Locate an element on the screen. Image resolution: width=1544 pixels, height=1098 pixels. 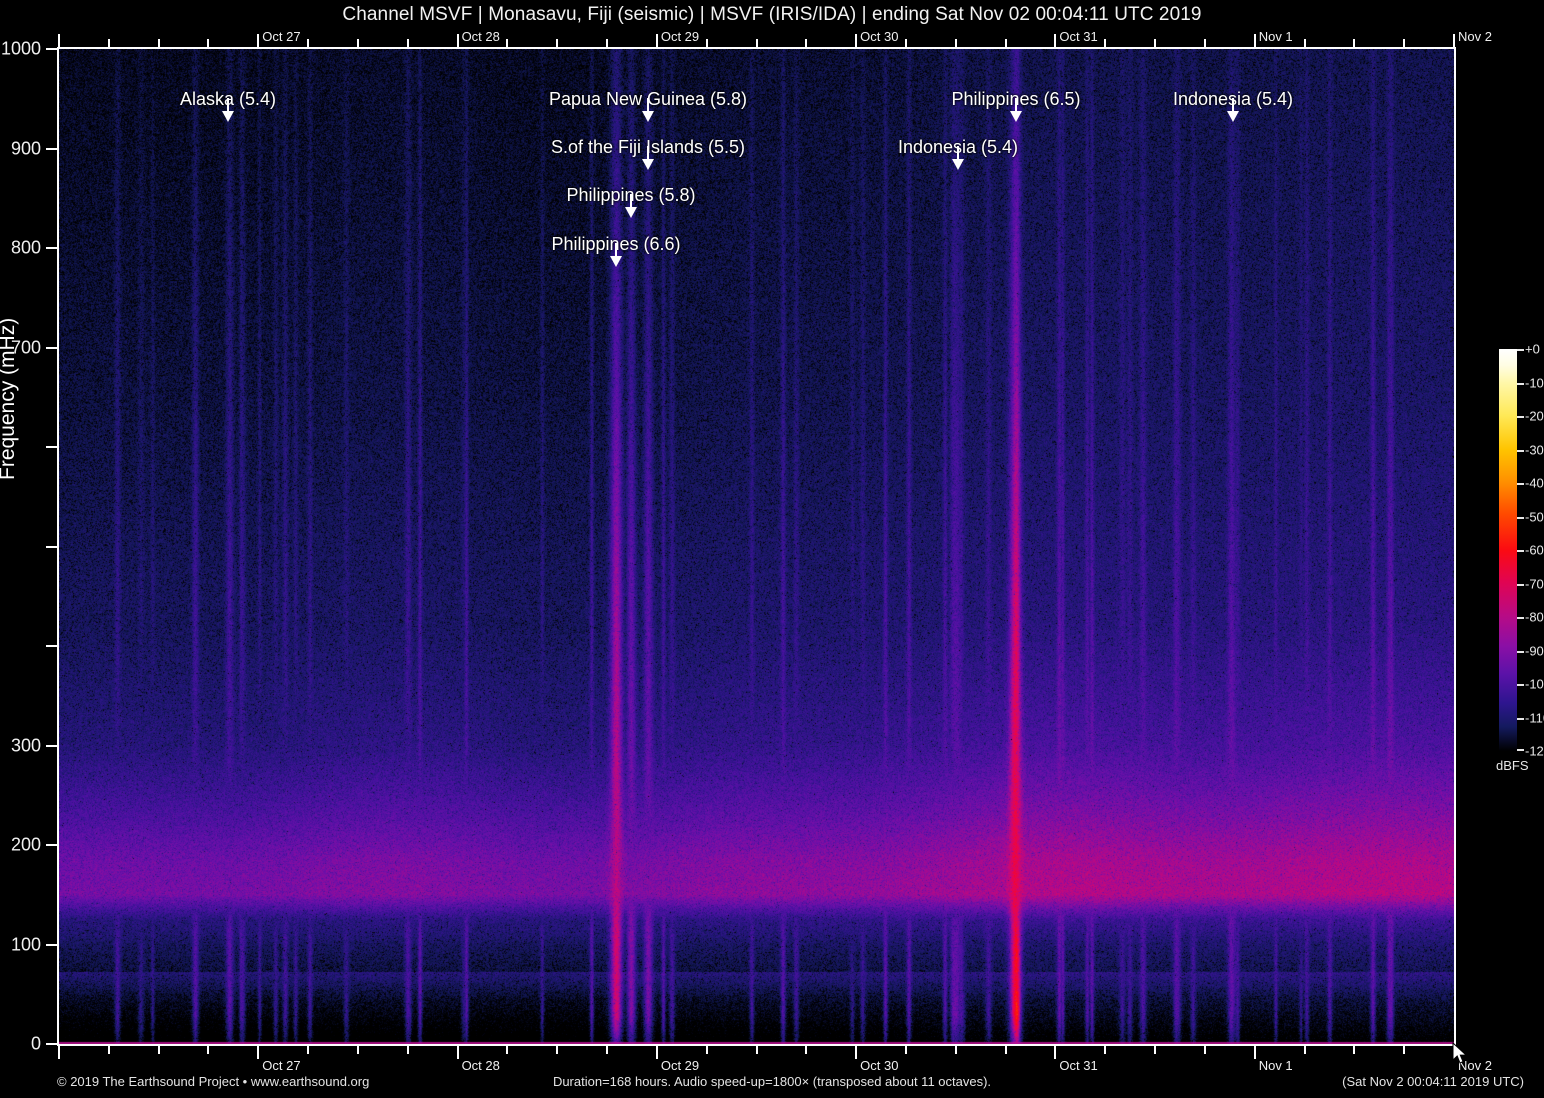
colorbar-tick-label: -120 is located at coordinates (1534, 751).